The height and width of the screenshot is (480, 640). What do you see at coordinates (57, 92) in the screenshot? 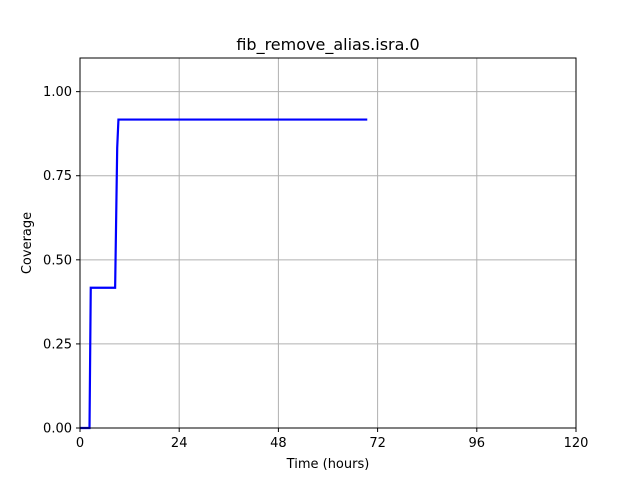
I see `y-tick-label: 1.00` at bounding box center [57, 92].